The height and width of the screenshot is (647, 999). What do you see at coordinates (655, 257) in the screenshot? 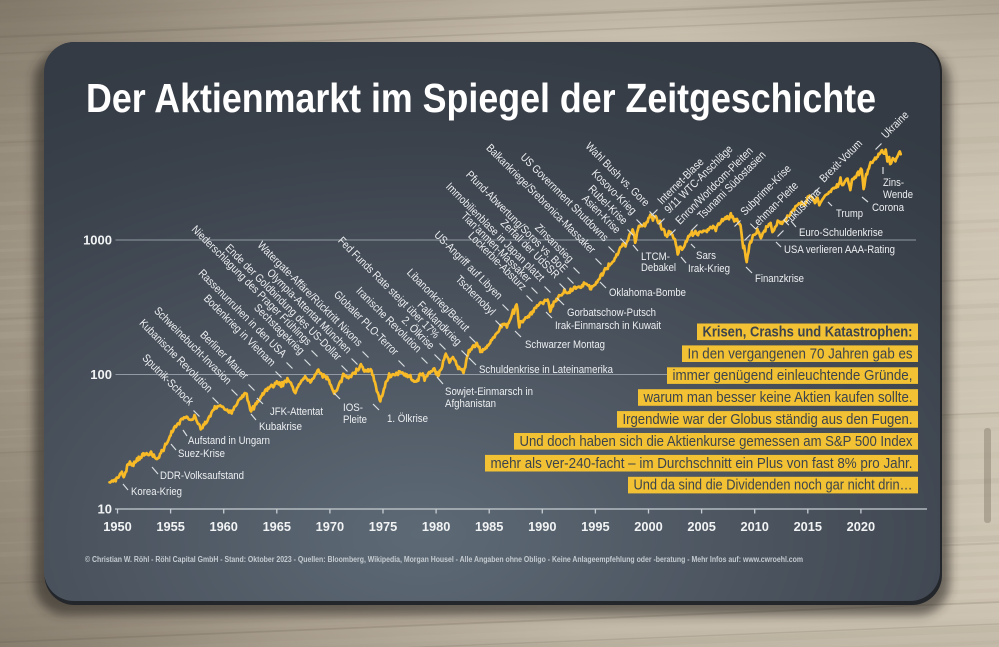
I see `svg-text: LTCM-` at bounding box center [655, 257].